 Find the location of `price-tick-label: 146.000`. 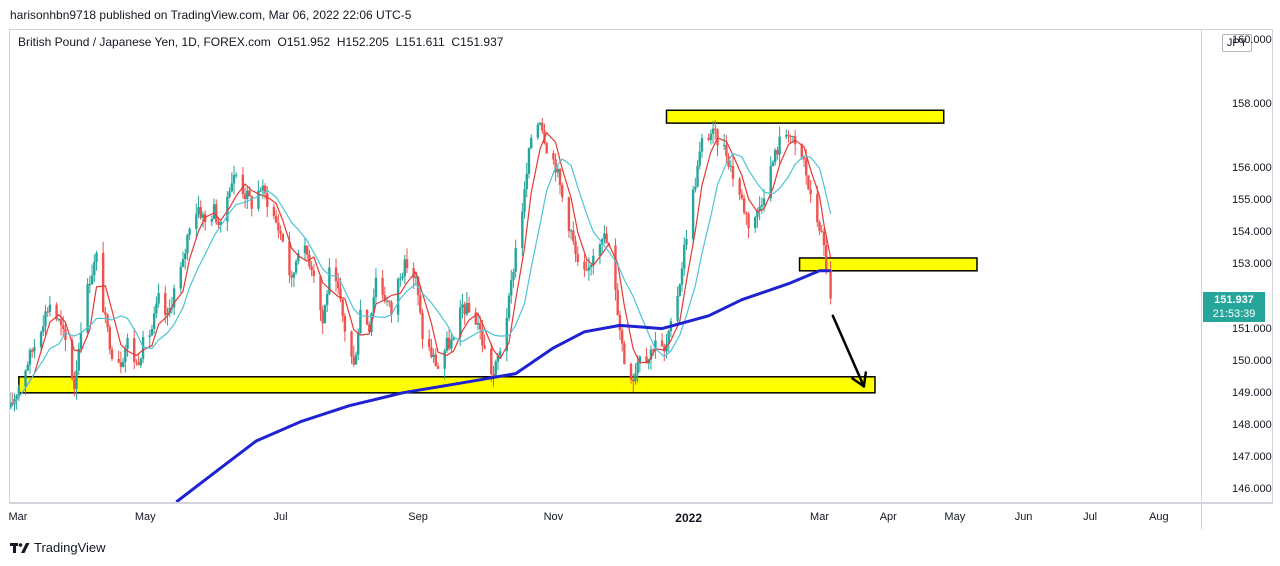

price-tick-label: 146.000 is located at coordinates (1252, 489).